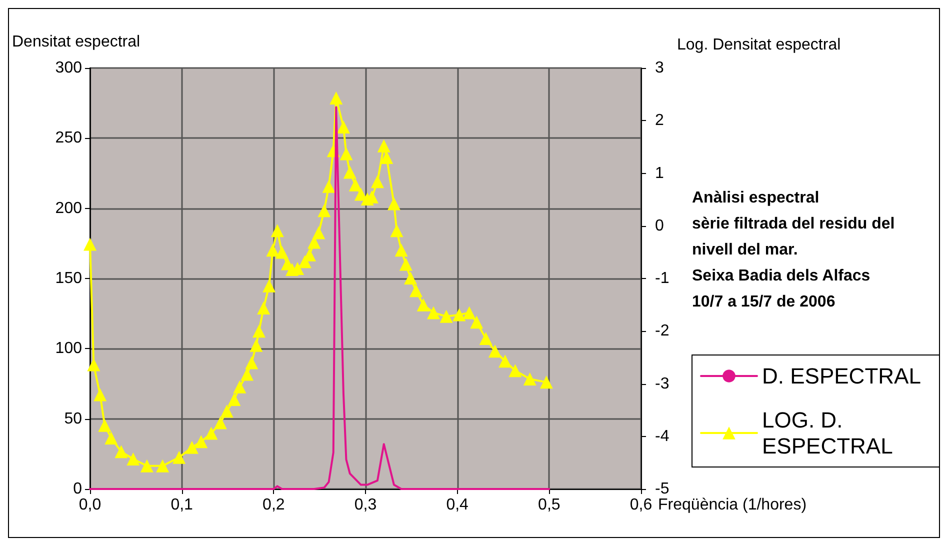  I want to click on y-axis-title: Densitat espectral, so click(76, 42).